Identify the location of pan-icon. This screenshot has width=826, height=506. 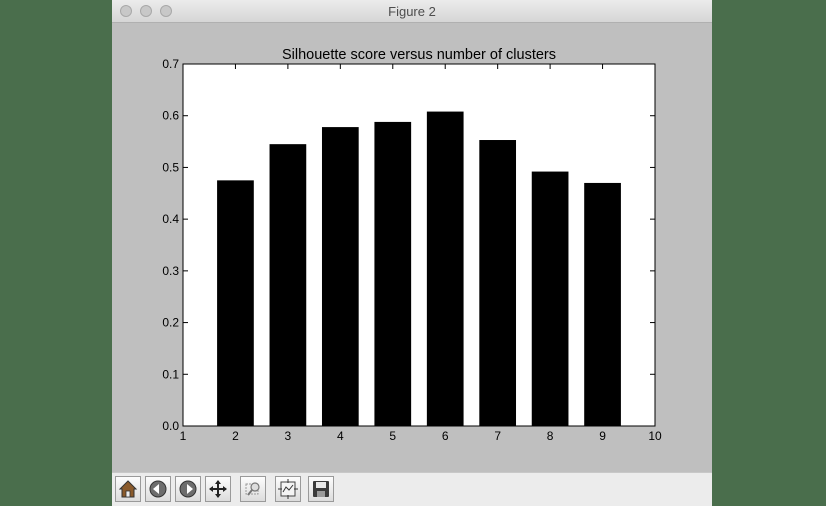
(218, 489).